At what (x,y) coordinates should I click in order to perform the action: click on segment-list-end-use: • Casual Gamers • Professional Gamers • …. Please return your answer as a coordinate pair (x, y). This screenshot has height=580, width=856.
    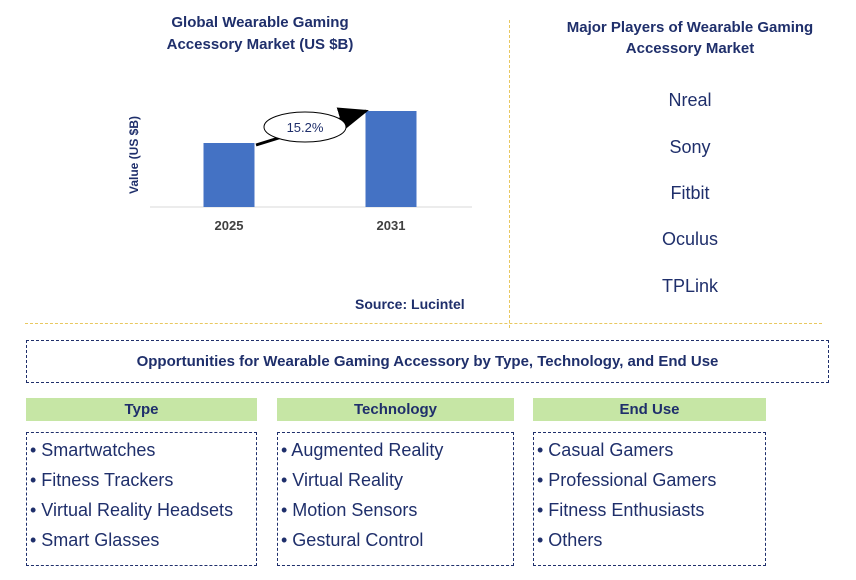
    Looking at the image, I should click on (649, 499).